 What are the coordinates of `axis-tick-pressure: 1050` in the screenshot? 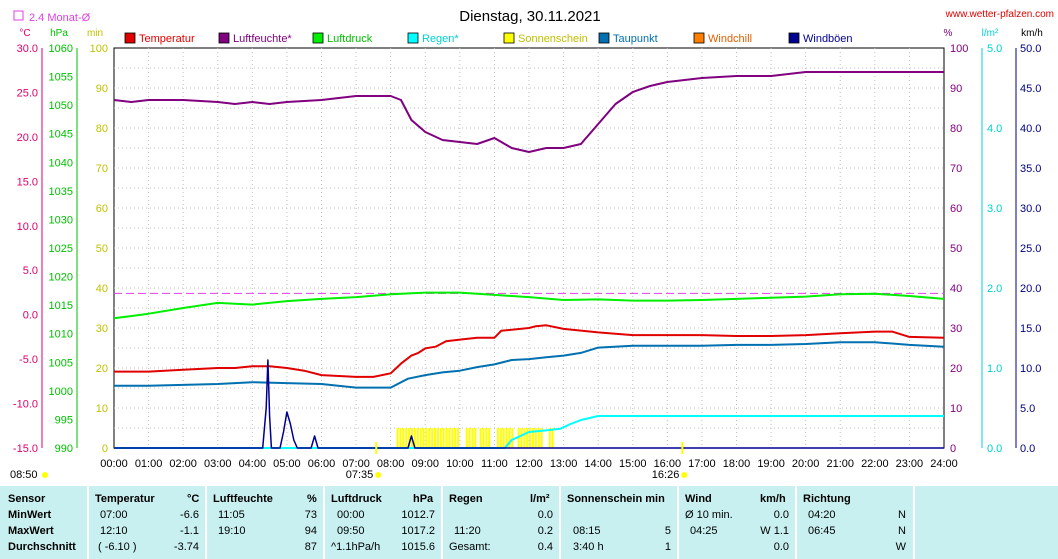 It's located at (61, 106).